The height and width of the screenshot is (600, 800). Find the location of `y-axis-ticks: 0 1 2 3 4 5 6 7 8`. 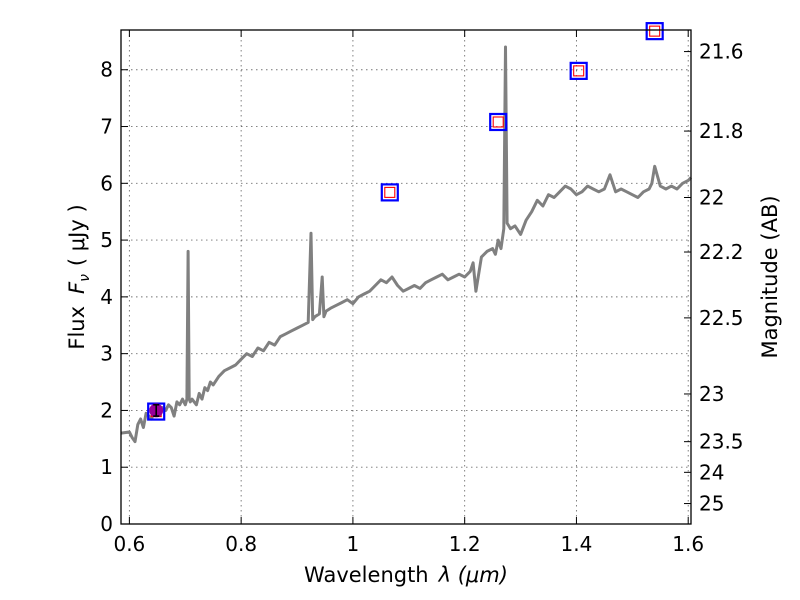

y-axis-ticks: 0 1 2 3 4 5 6 7 8 is located at coordinates (114, 297).